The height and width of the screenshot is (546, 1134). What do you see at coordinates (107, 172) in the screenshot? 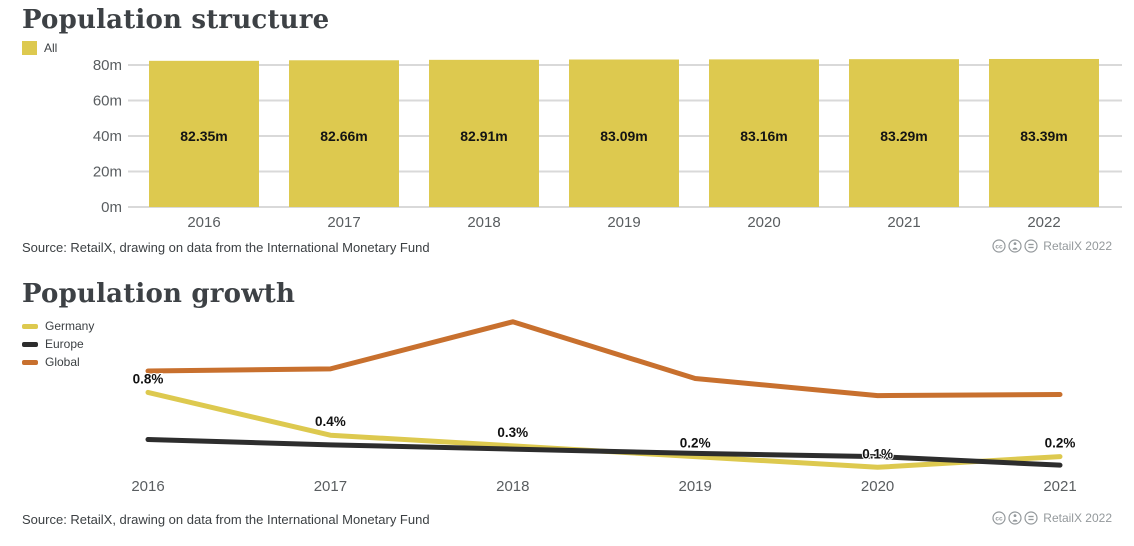
I see `y-axis-tick-label: 20m` at bounding box center [107, 172].